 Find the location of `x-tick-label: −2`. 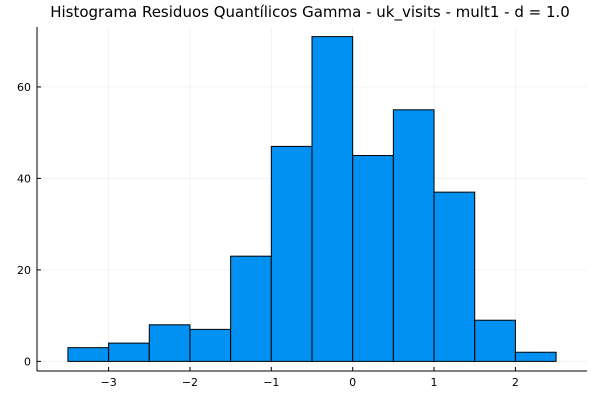

x-tick-label: −2 is located at coordinates (190, 382).